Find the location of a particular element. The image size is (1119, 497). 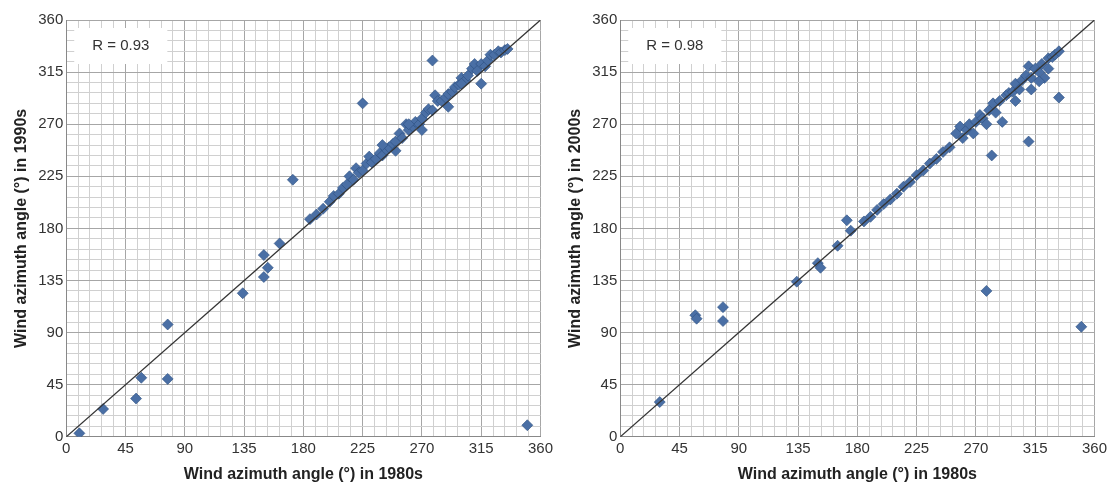

y-axis-title: Wind azimuth angle (°) in 1990s is located at coordinates (21, 228).